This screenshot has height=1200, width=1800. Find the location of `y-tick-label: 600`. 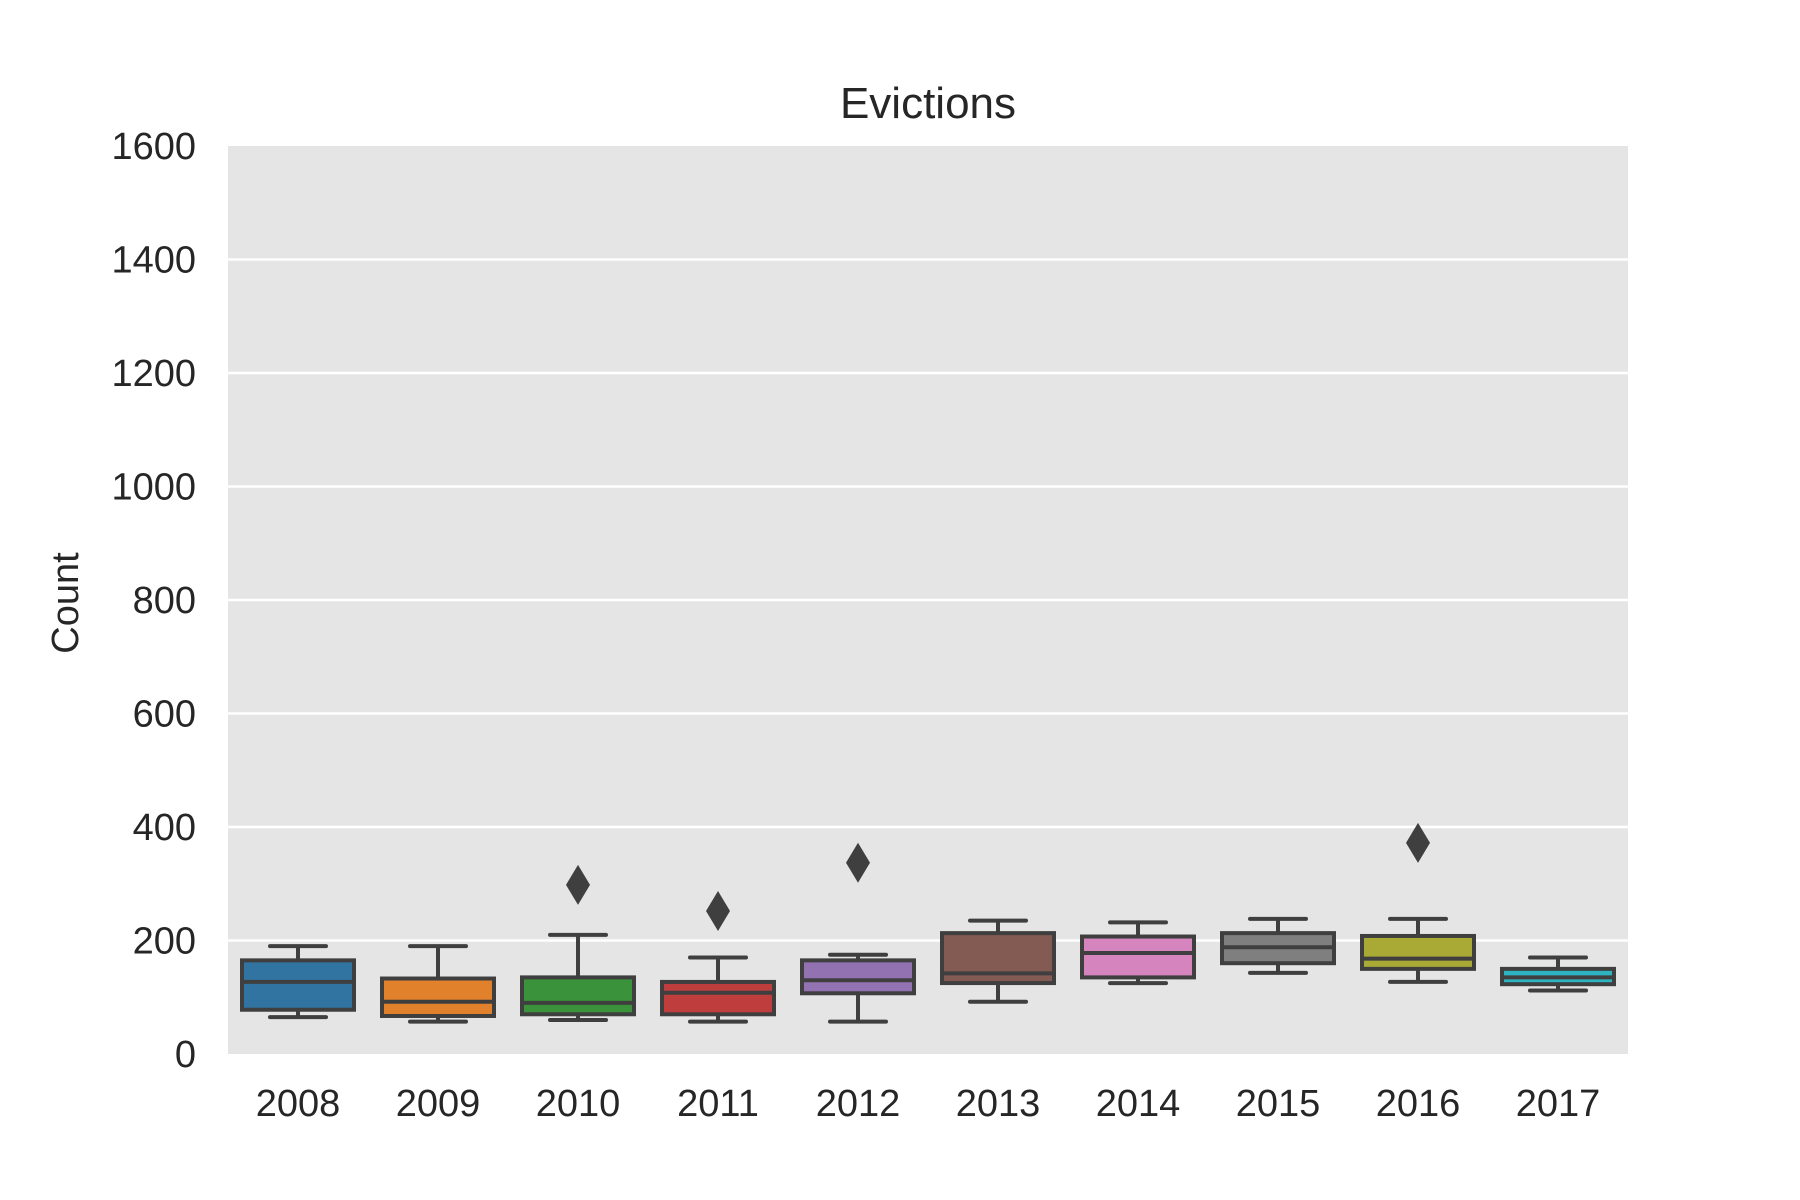

y-tick-label: 600 is located at coordinates (164, 715).